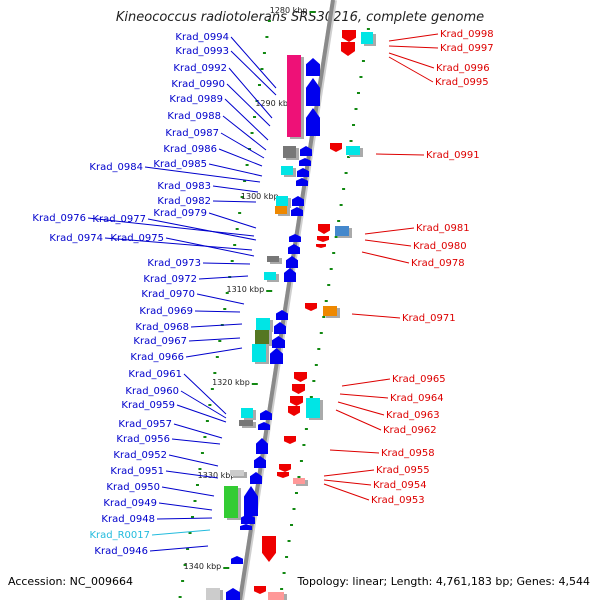  What do you see at coordinates (190, 149) in the screenshot?
I see `gene-label-left: Krad_0986` at bounding box center [190, 149].